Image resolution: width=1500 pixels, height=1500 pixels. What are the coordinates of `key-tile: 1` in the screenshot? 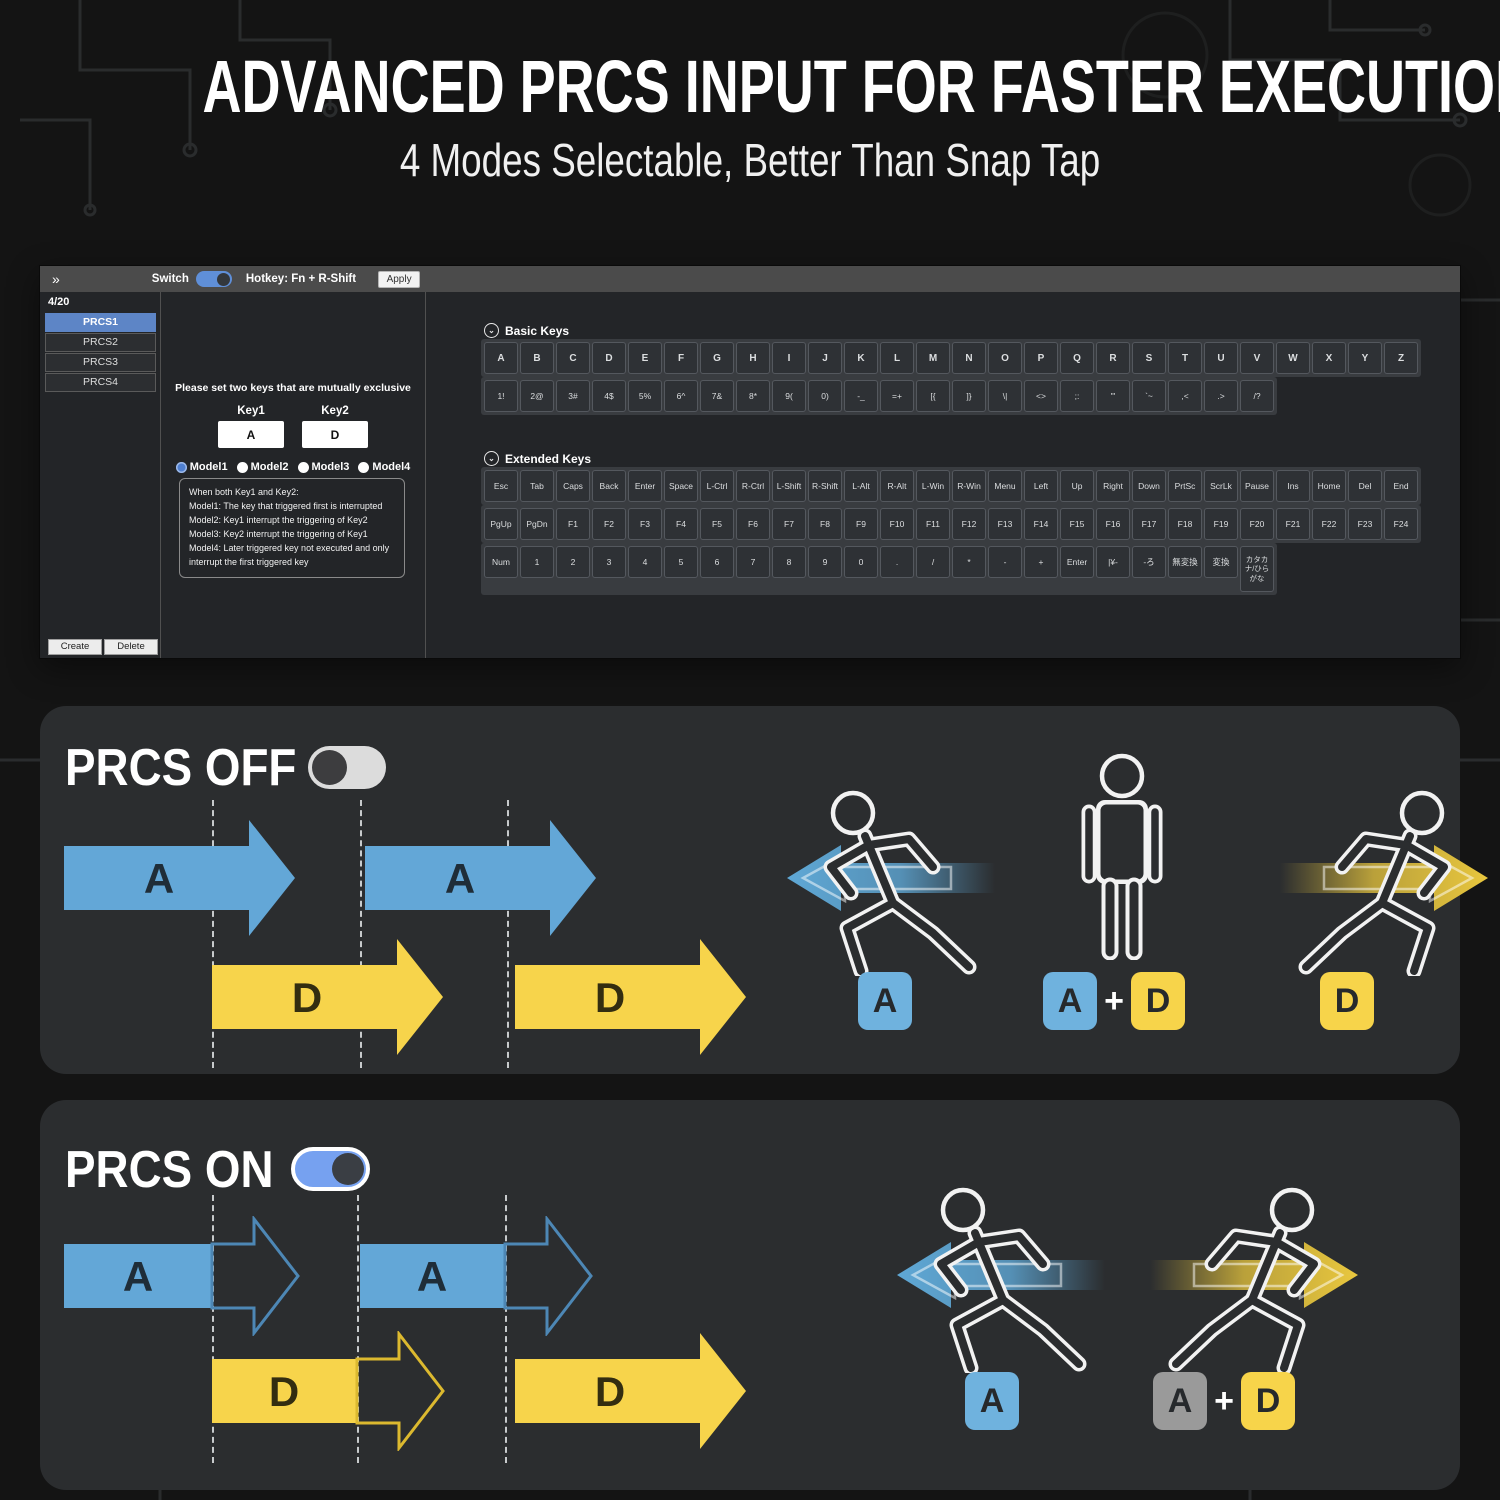 It's located at (537, 562).